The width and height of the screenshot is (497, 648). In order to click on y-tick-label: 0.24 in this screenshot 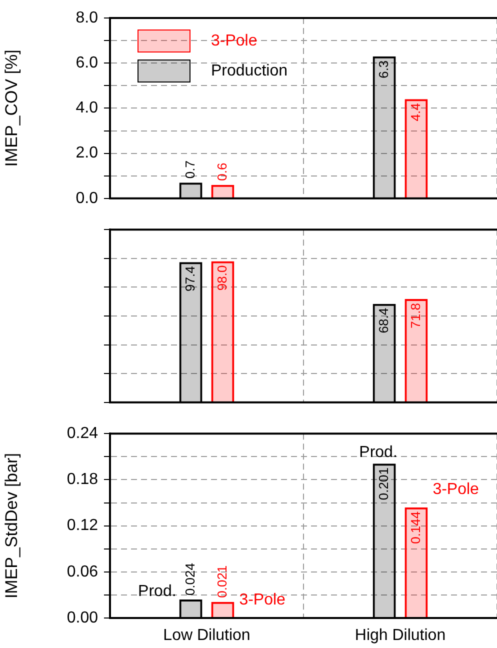, I will do `click(82, 433)`.